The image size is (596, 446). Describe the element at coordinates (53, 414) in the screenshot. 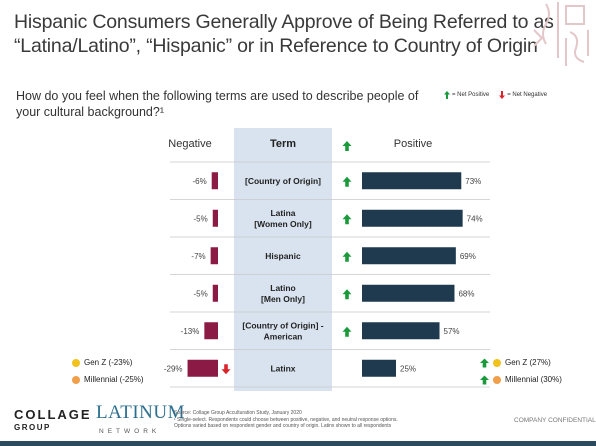

I see `collage-logo-text: COLLAGE` at that location.